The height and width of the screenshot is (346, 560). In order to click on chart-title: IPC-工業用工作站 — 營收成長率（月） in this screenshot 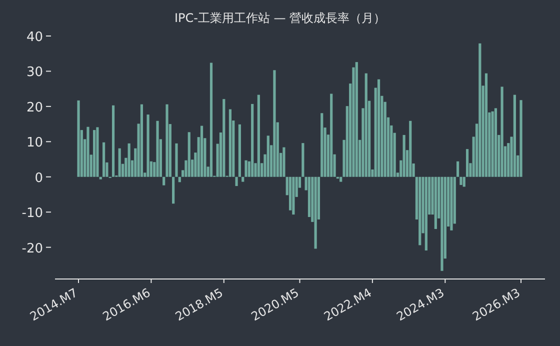, I will do `click(280, 18)`.